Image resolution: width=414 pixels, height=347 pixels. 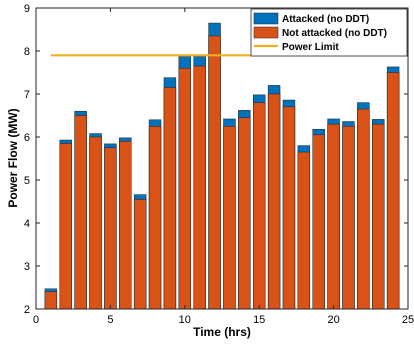 I want to click on y-axis-title: Power Flow (MW), so click(x=13, y=157).